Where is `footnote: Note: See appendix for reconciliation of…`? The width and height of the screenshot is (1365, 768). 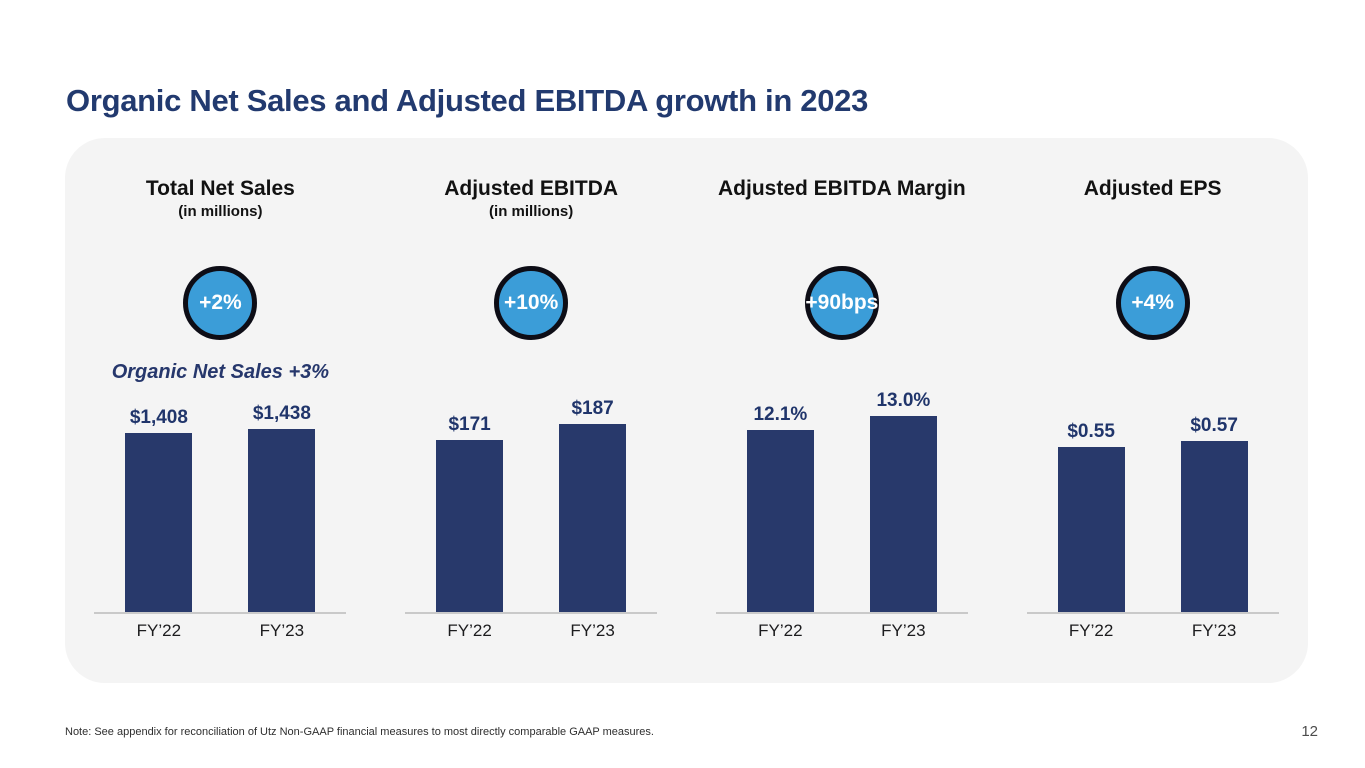
footnote: Note: See appendix for reconciliation of… is located at coordinates (359, 732).